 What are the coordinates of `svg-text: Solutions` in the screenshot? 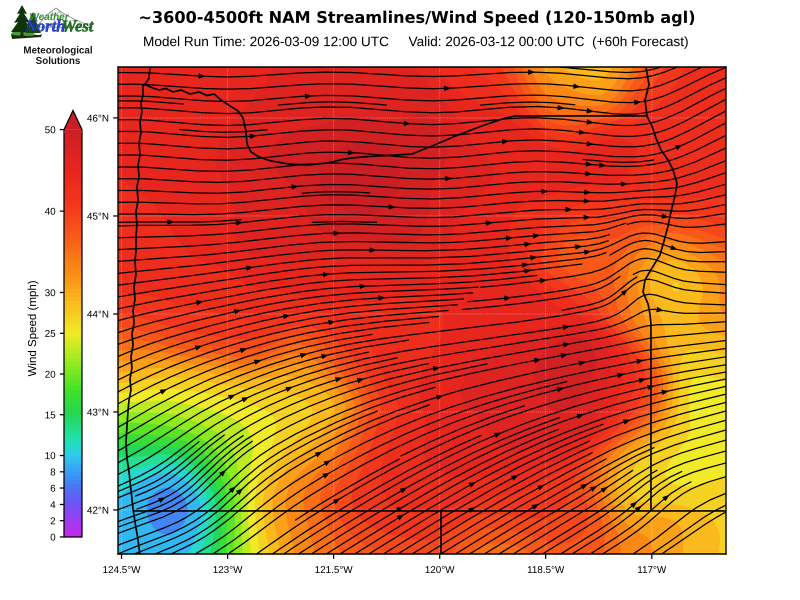 It's located at (58, 61).